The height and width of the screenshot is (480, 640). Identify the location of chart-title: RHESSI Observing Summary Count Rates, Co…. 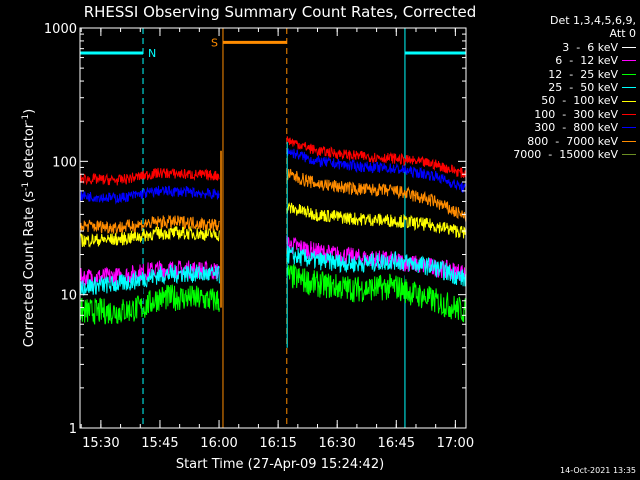
(280, 12).